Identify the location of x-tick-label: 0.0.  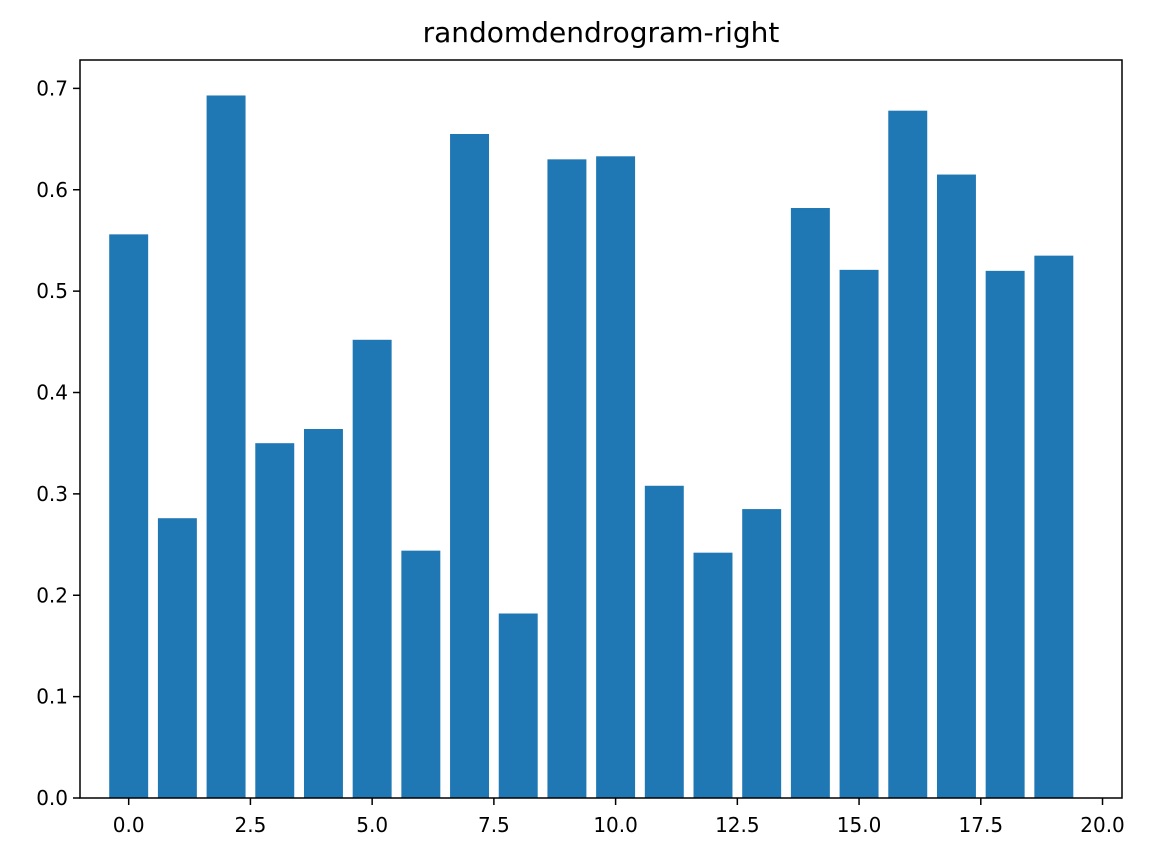
(129, 825).